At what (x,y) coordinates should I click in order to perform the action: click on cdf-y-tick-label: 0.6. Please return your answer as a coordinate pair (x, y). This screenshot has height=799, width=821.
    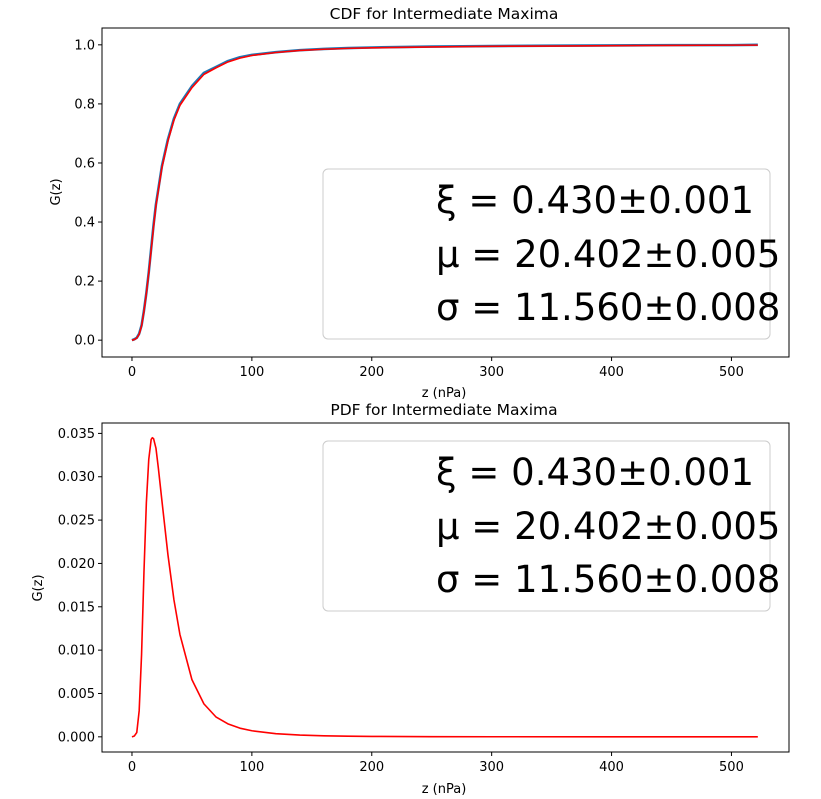
    Looking at the image, I should click on (84, 163).